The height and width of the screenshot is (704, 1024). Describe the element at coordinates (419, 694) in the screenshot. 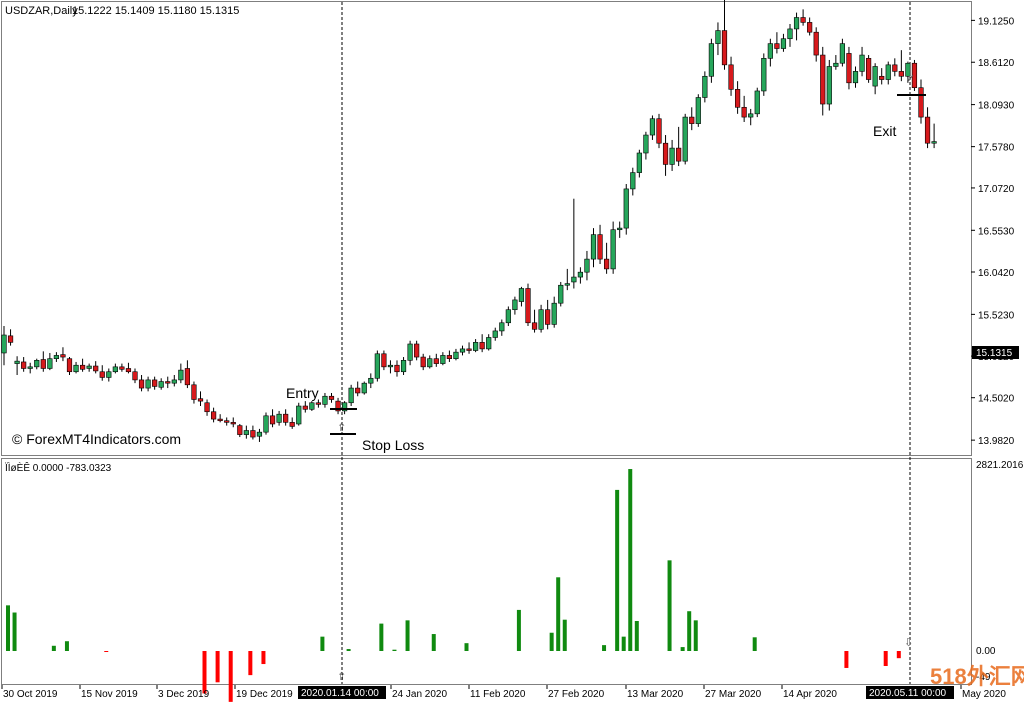

I see `time-tick-label: 24 Jan 2020` at that location.